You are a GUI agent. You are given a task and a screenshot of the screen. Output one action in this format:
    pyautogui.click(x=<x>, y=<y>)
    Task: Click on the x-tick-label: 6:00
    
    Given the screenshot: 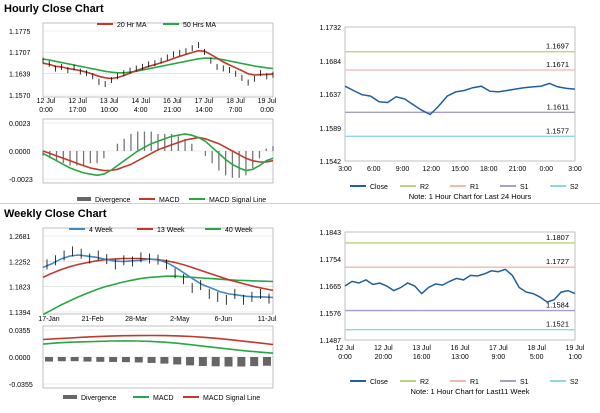 What is the action you would take?
    pyautogui.click(x=374, y=169)
    